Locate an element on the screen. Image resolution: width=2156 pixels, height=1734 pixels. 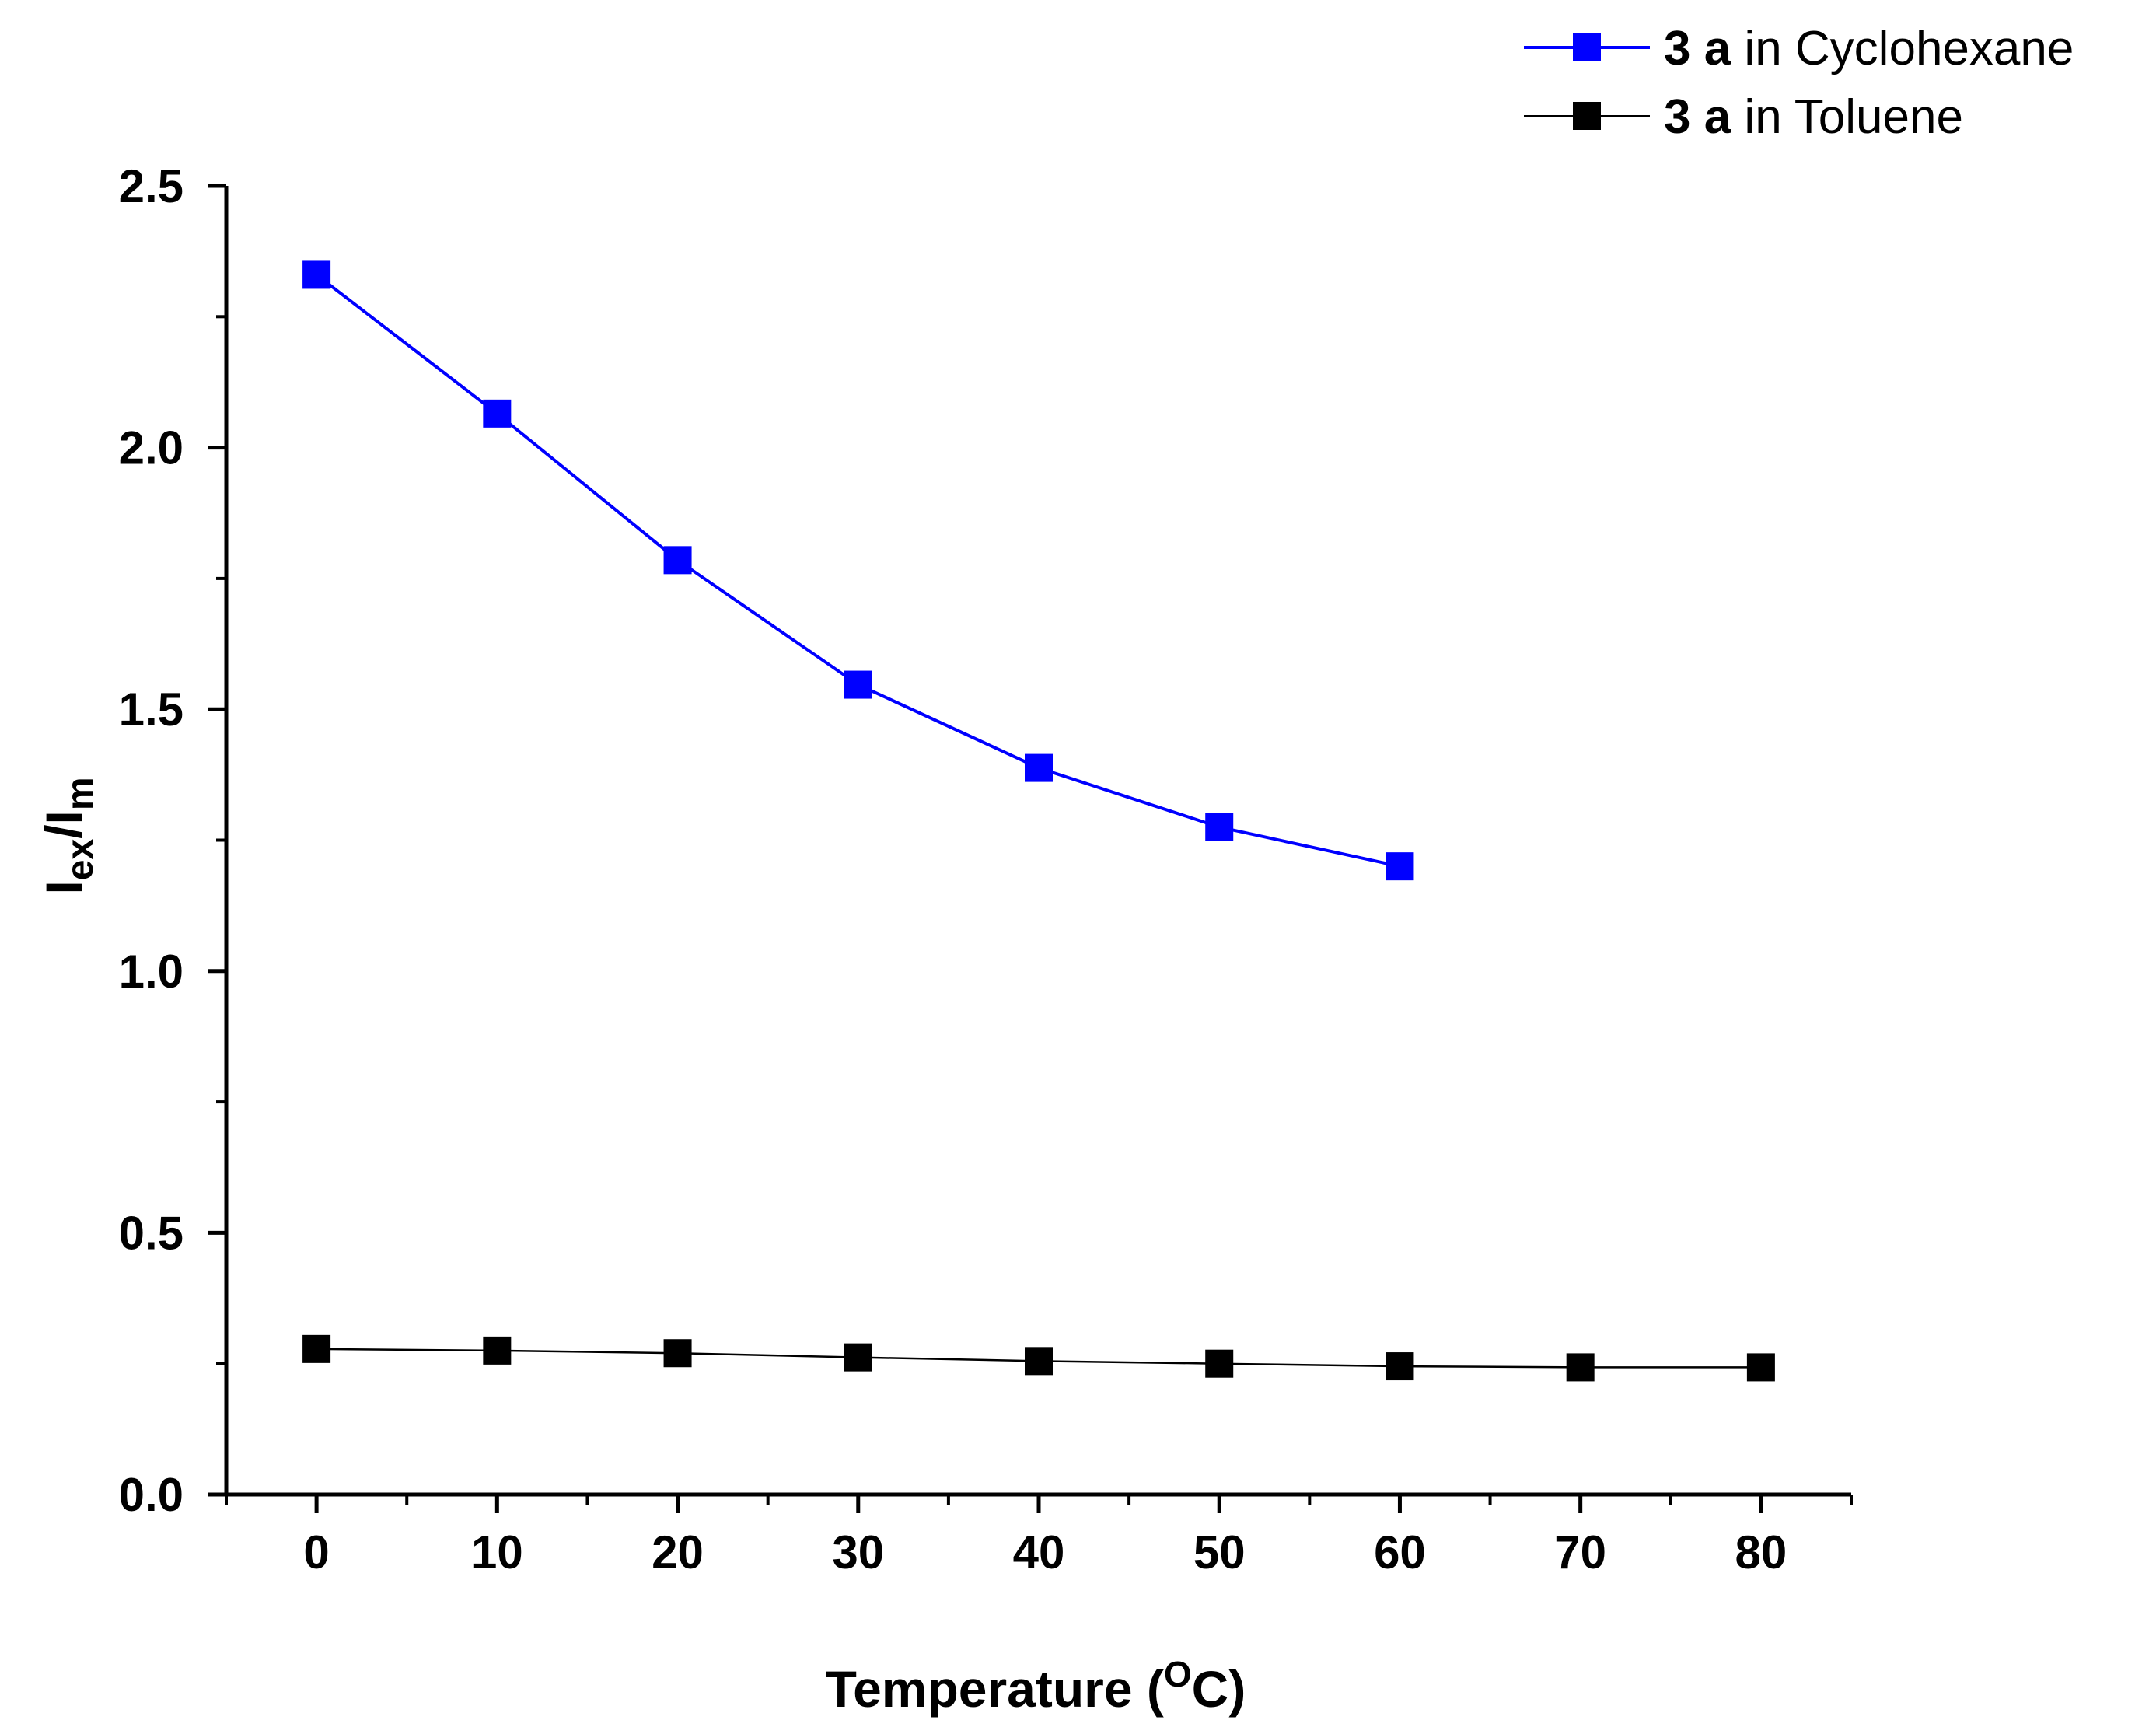
y-tick-label: 0.5 is located at coordinates (151, 1233).